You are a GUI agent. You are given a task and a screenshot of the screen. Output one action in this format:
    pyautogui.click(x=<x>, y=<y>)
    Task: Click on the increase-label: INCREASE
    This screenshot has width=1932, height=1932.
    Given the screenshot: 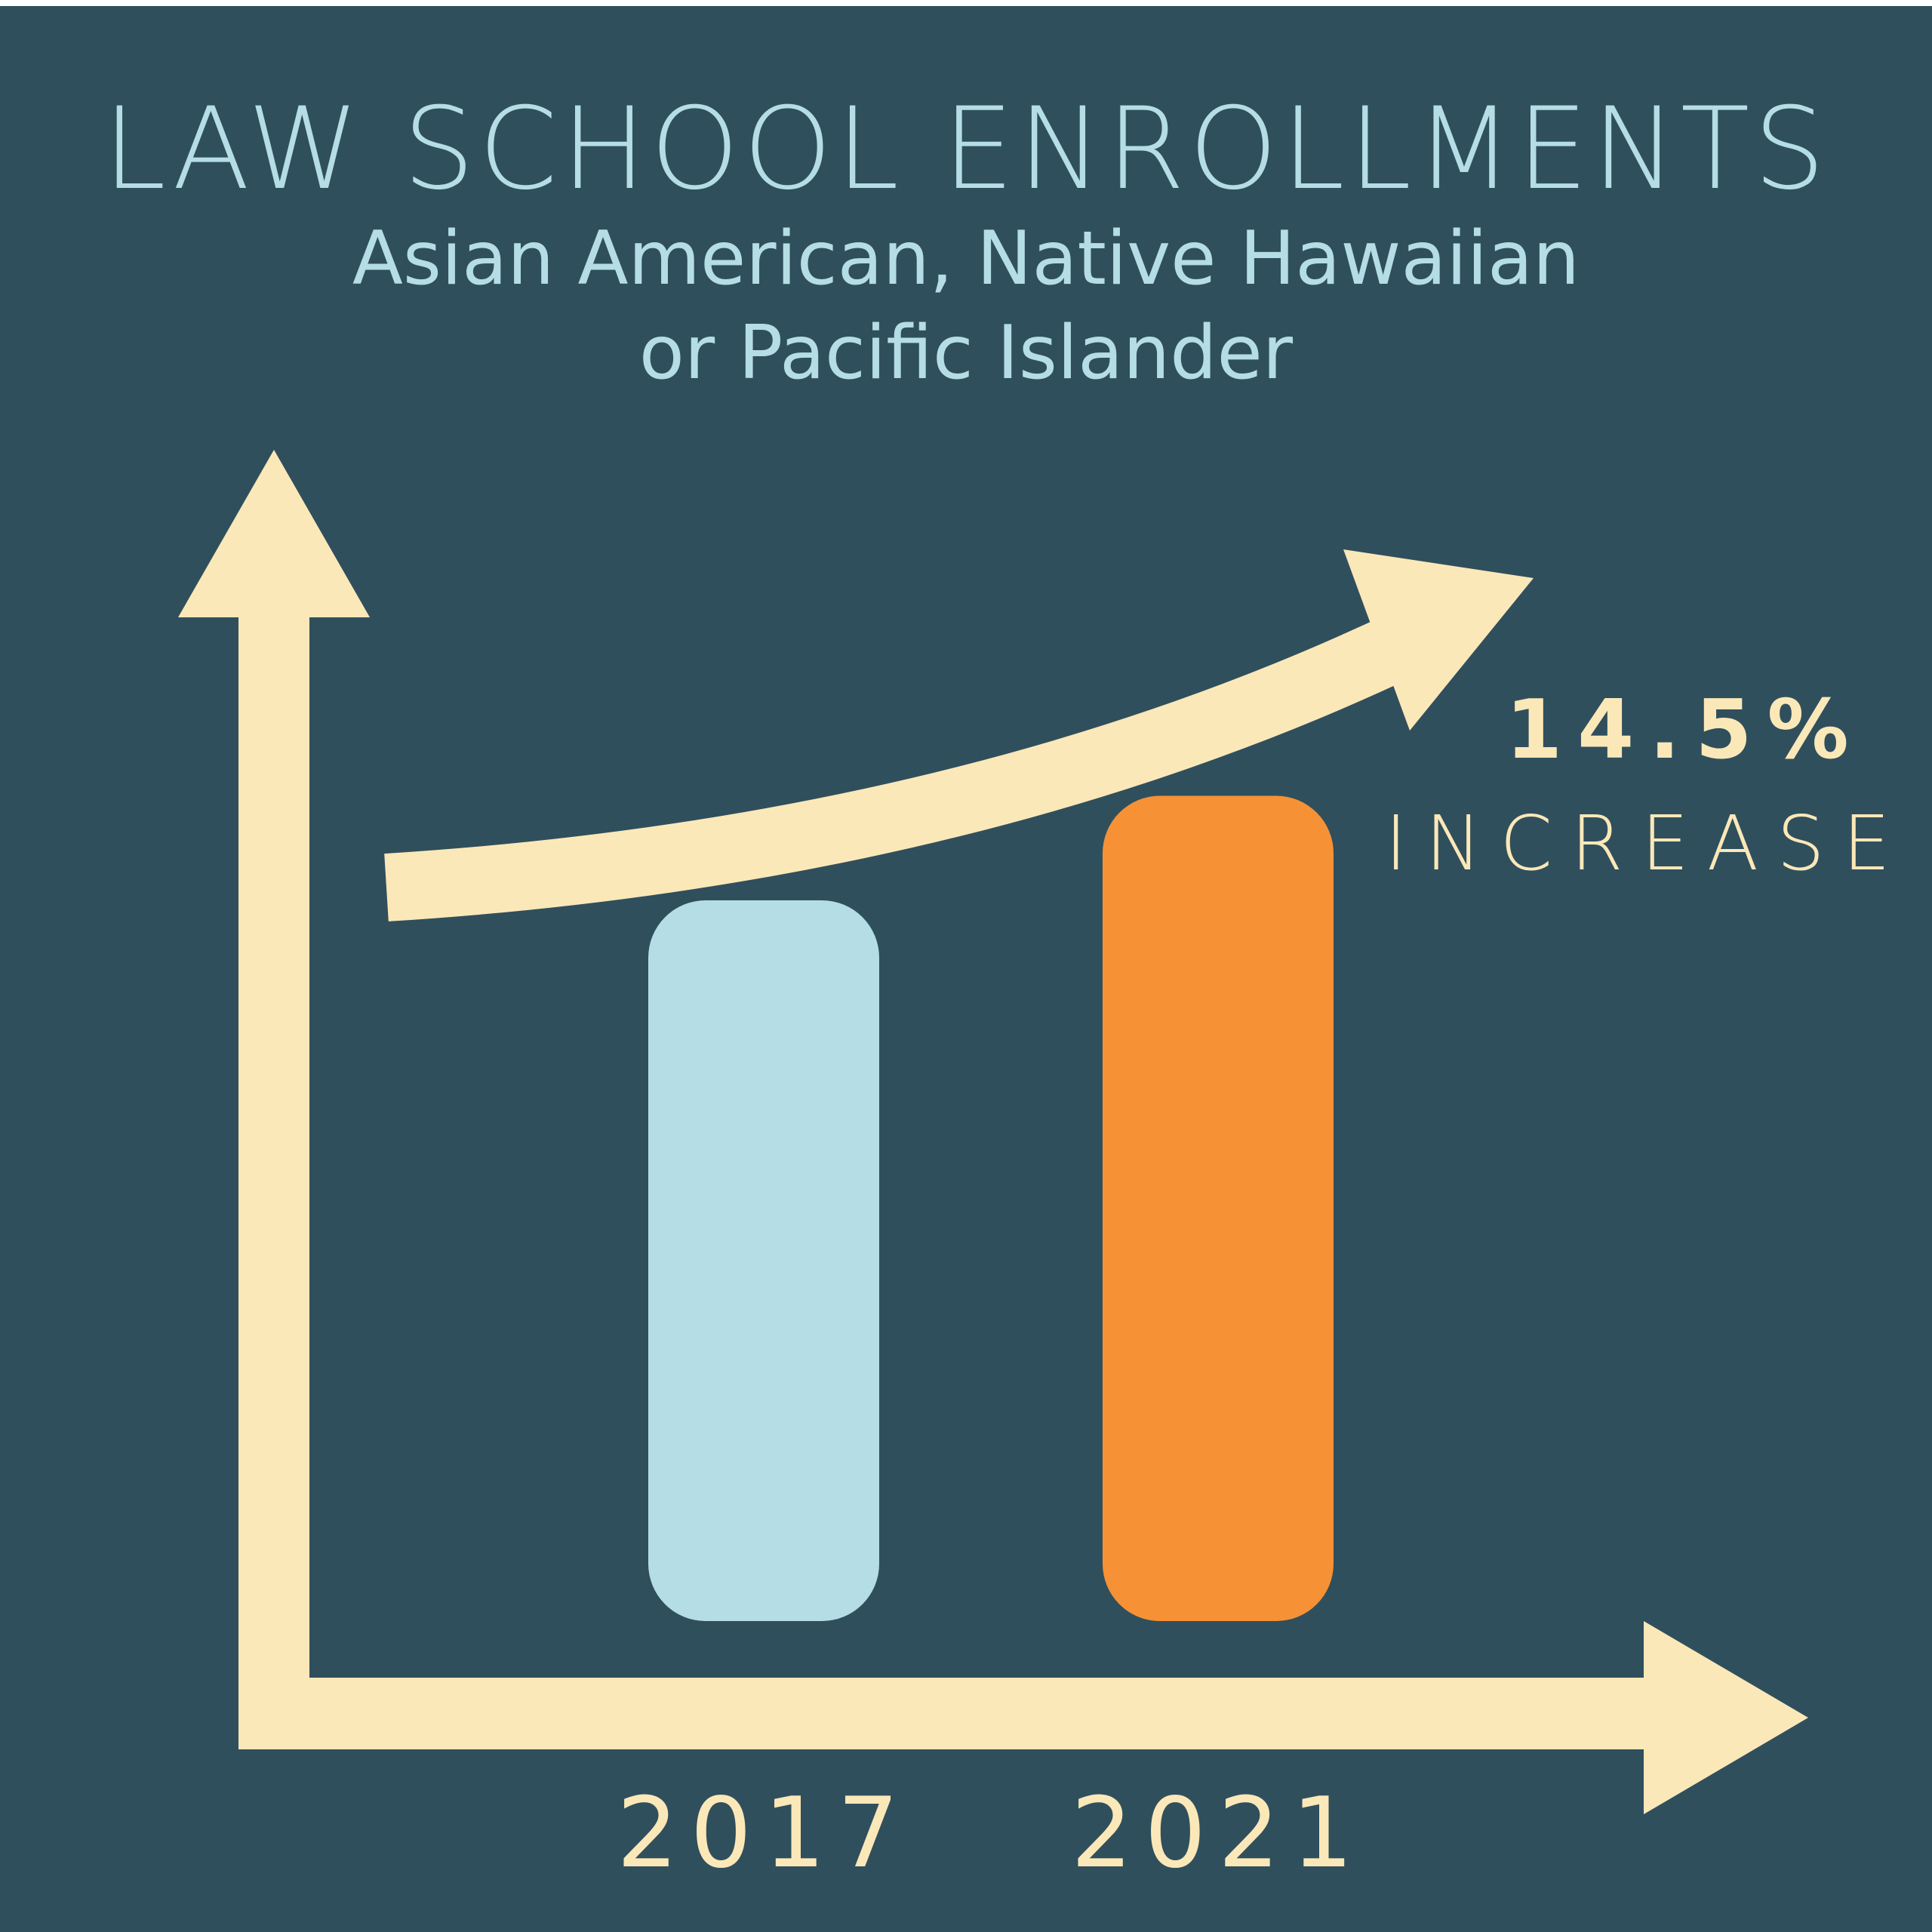 What is the action you would take?
    pyautogui.click(x=1647, y=843)
    